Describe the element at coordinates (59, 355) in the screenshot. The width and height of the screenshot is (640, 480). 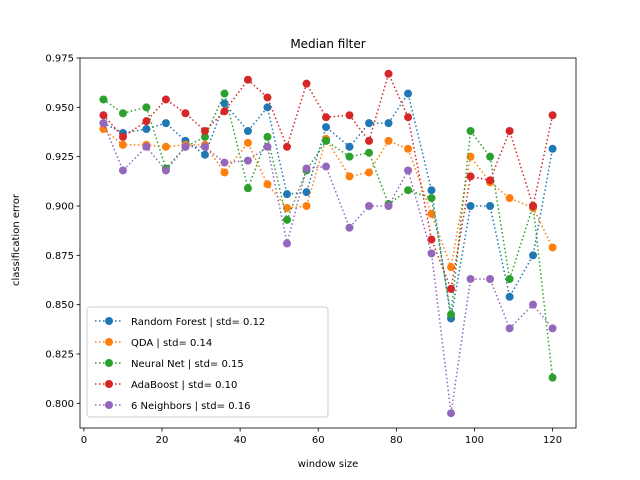
I see `y-tick-label: 0.825` at that location.